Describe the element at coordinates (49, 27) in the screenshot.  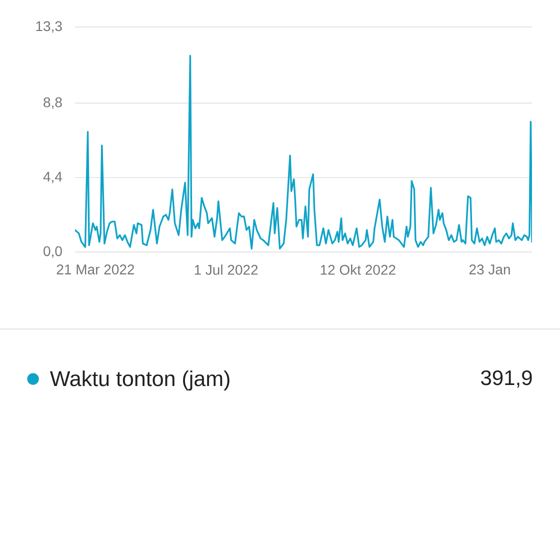
I see `y-tick-label: 13,3` at that location.